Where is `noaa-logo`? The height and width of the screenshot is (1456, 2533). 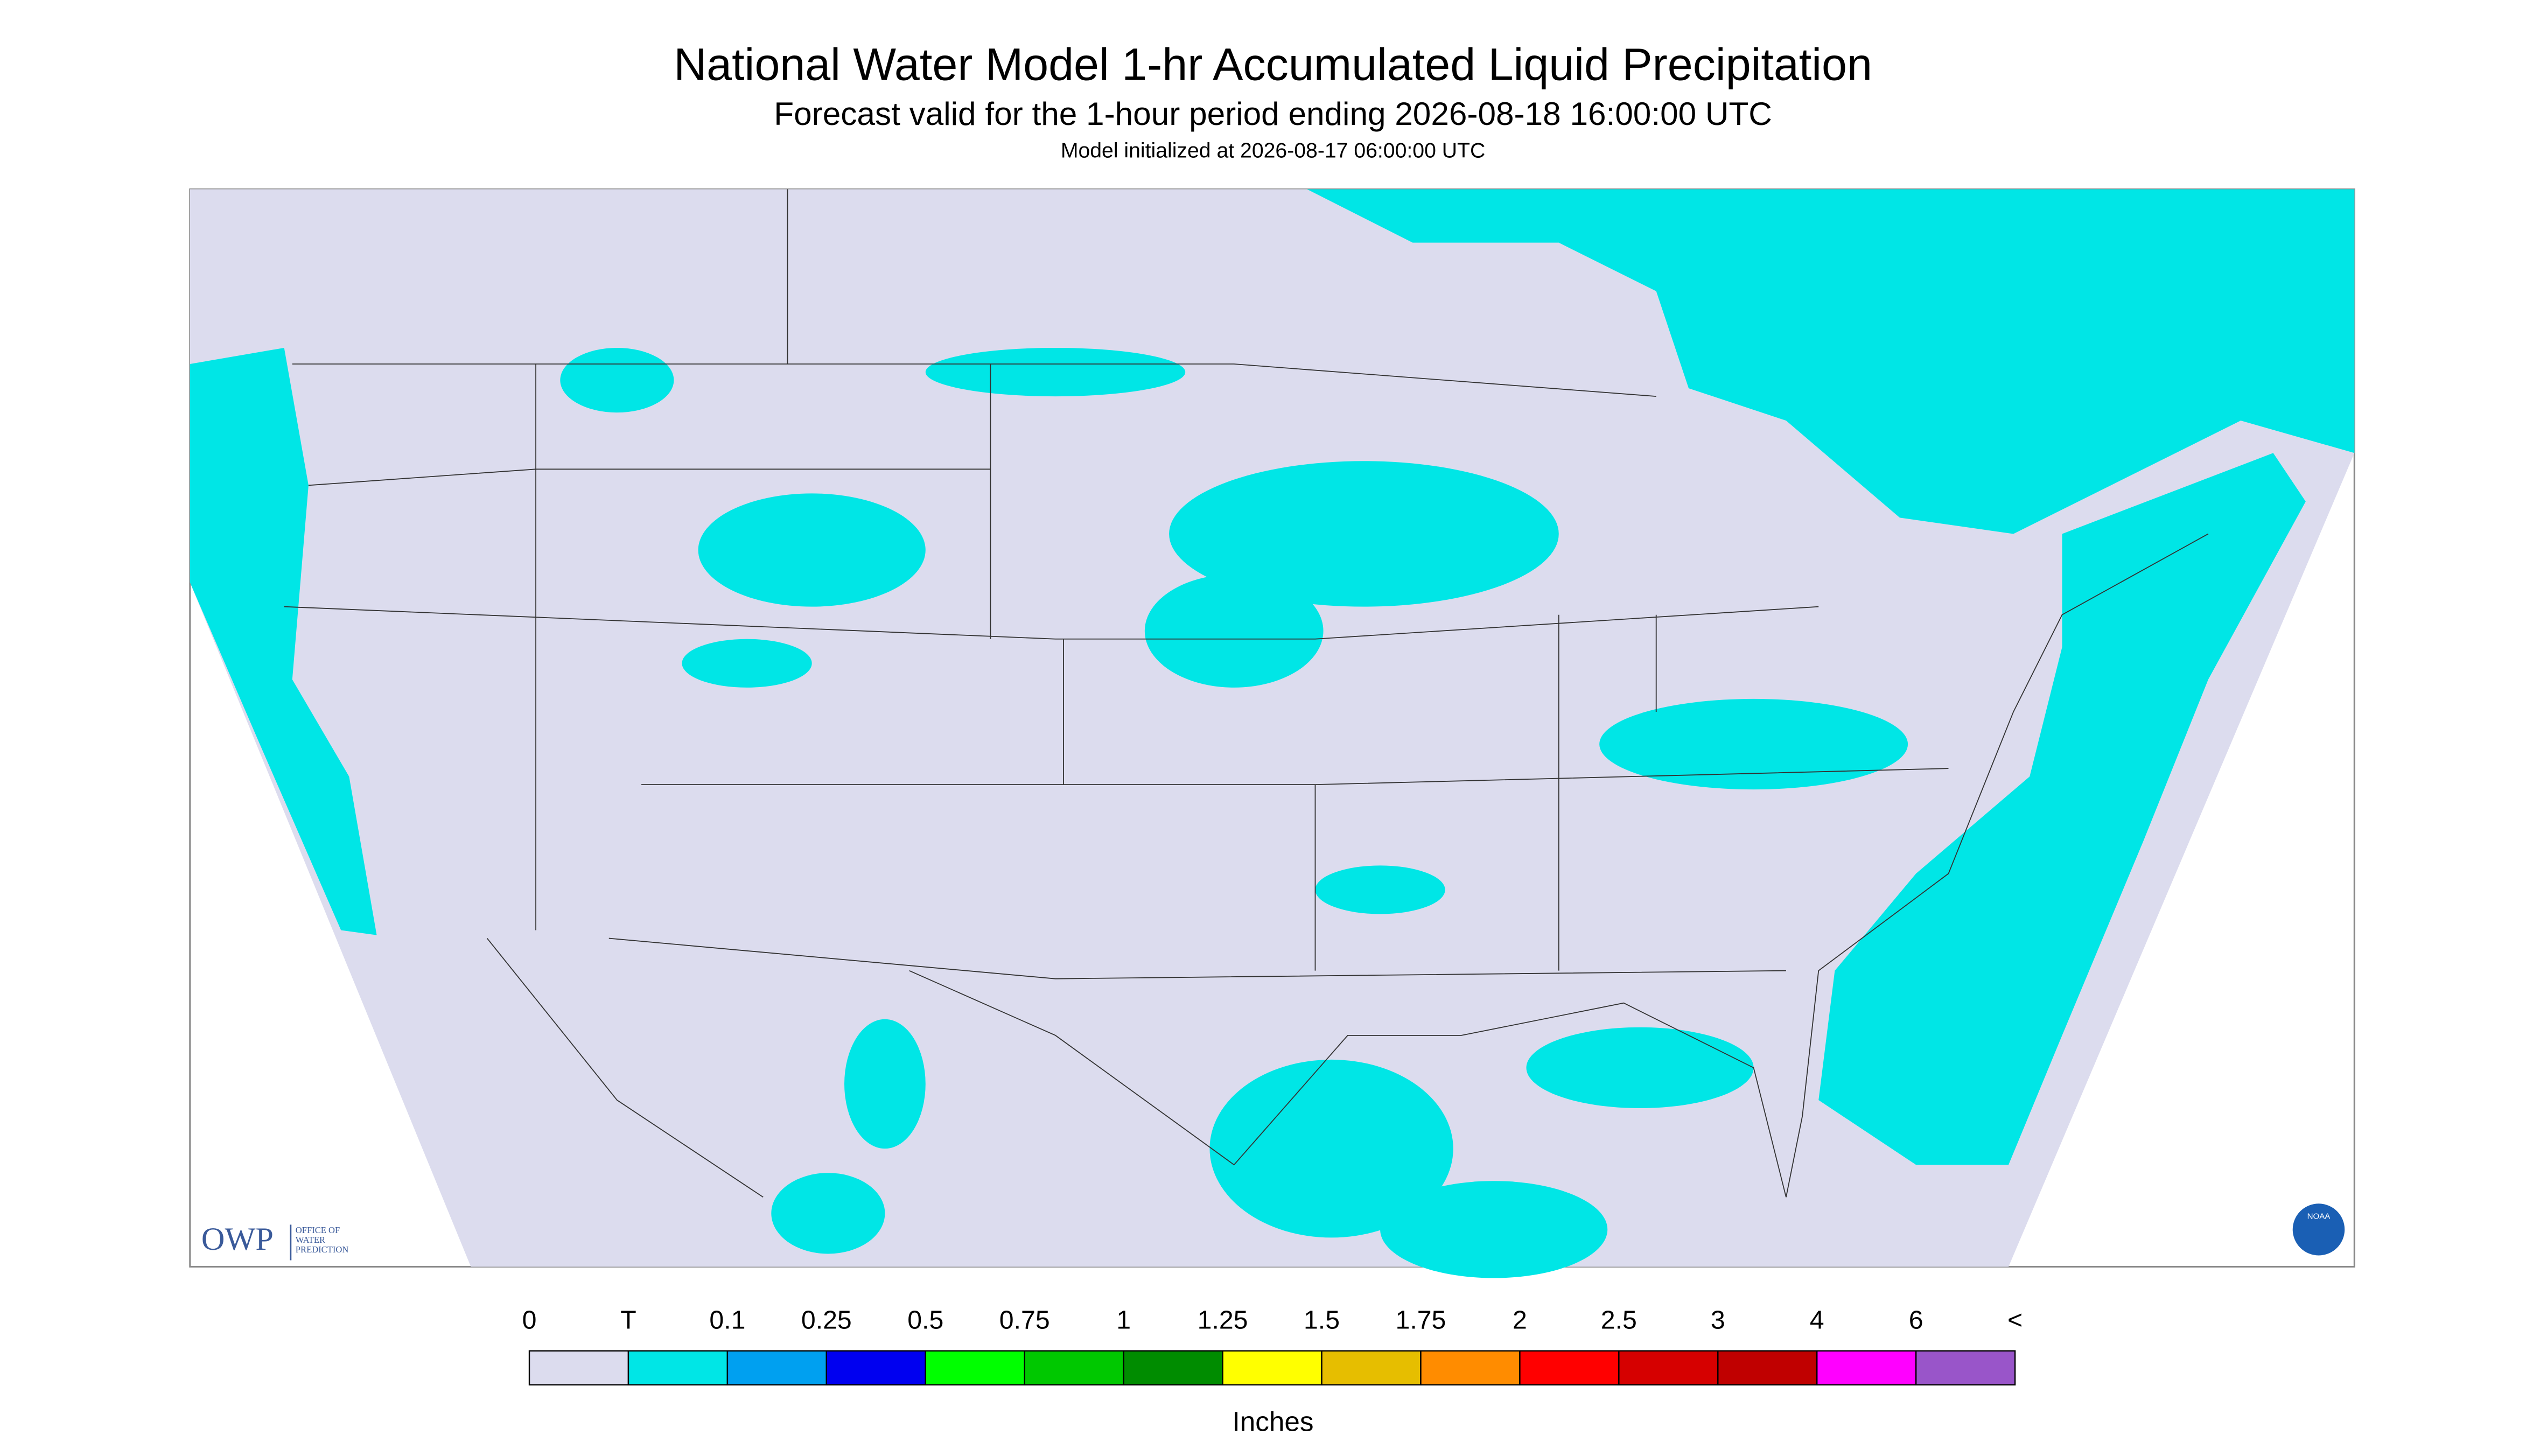
noaa-logo is located at coordinates (2318, 1229).